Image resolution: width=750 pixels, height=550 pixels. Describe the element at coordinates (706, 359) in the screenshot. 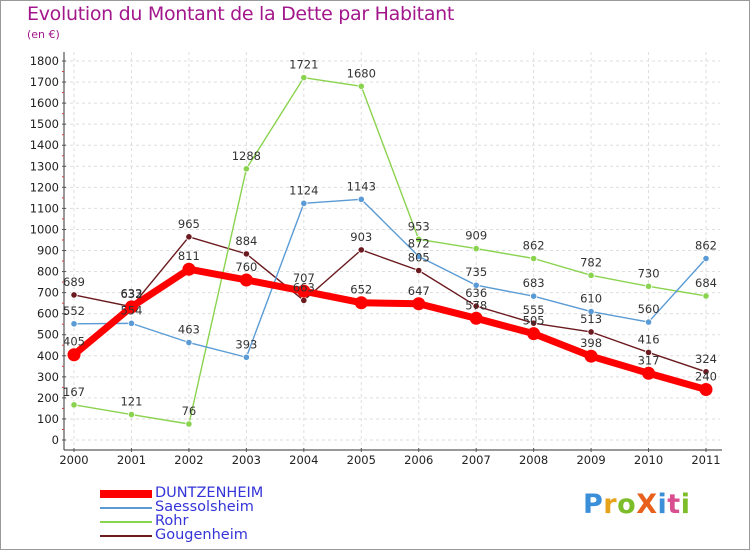

I see `data-label: 324` at that location.